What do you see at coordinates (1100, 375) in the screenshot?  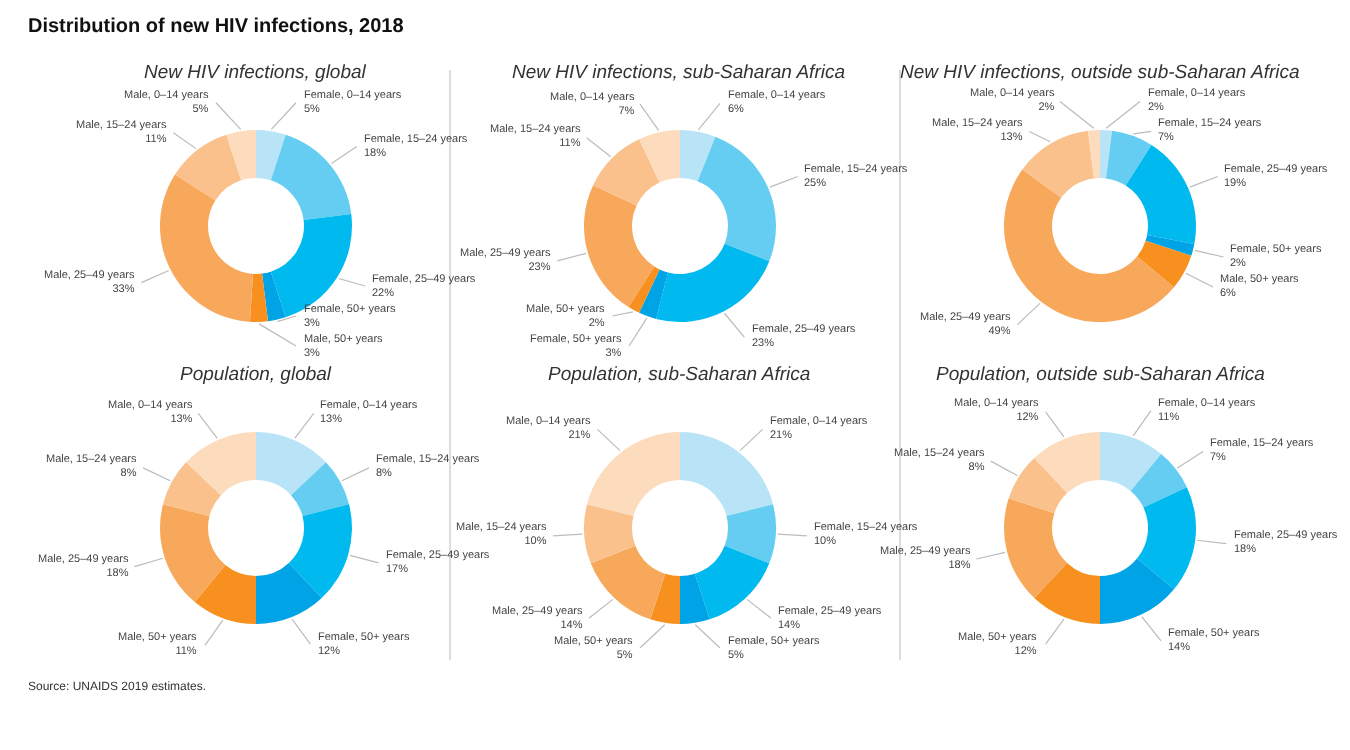 I see `chart-title: Population, outside sub-Saharan Africa` at bounding box center [1100, 375].